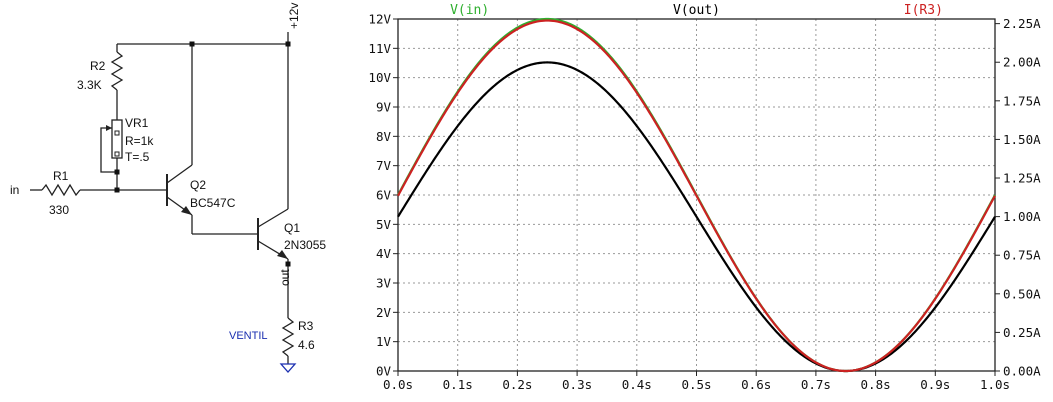 The height and width of the screenshot is (402, 1053). Describe the element at coordinates (248, 336) in the screenshot. I see `valve-label: VENTIL` at that location.